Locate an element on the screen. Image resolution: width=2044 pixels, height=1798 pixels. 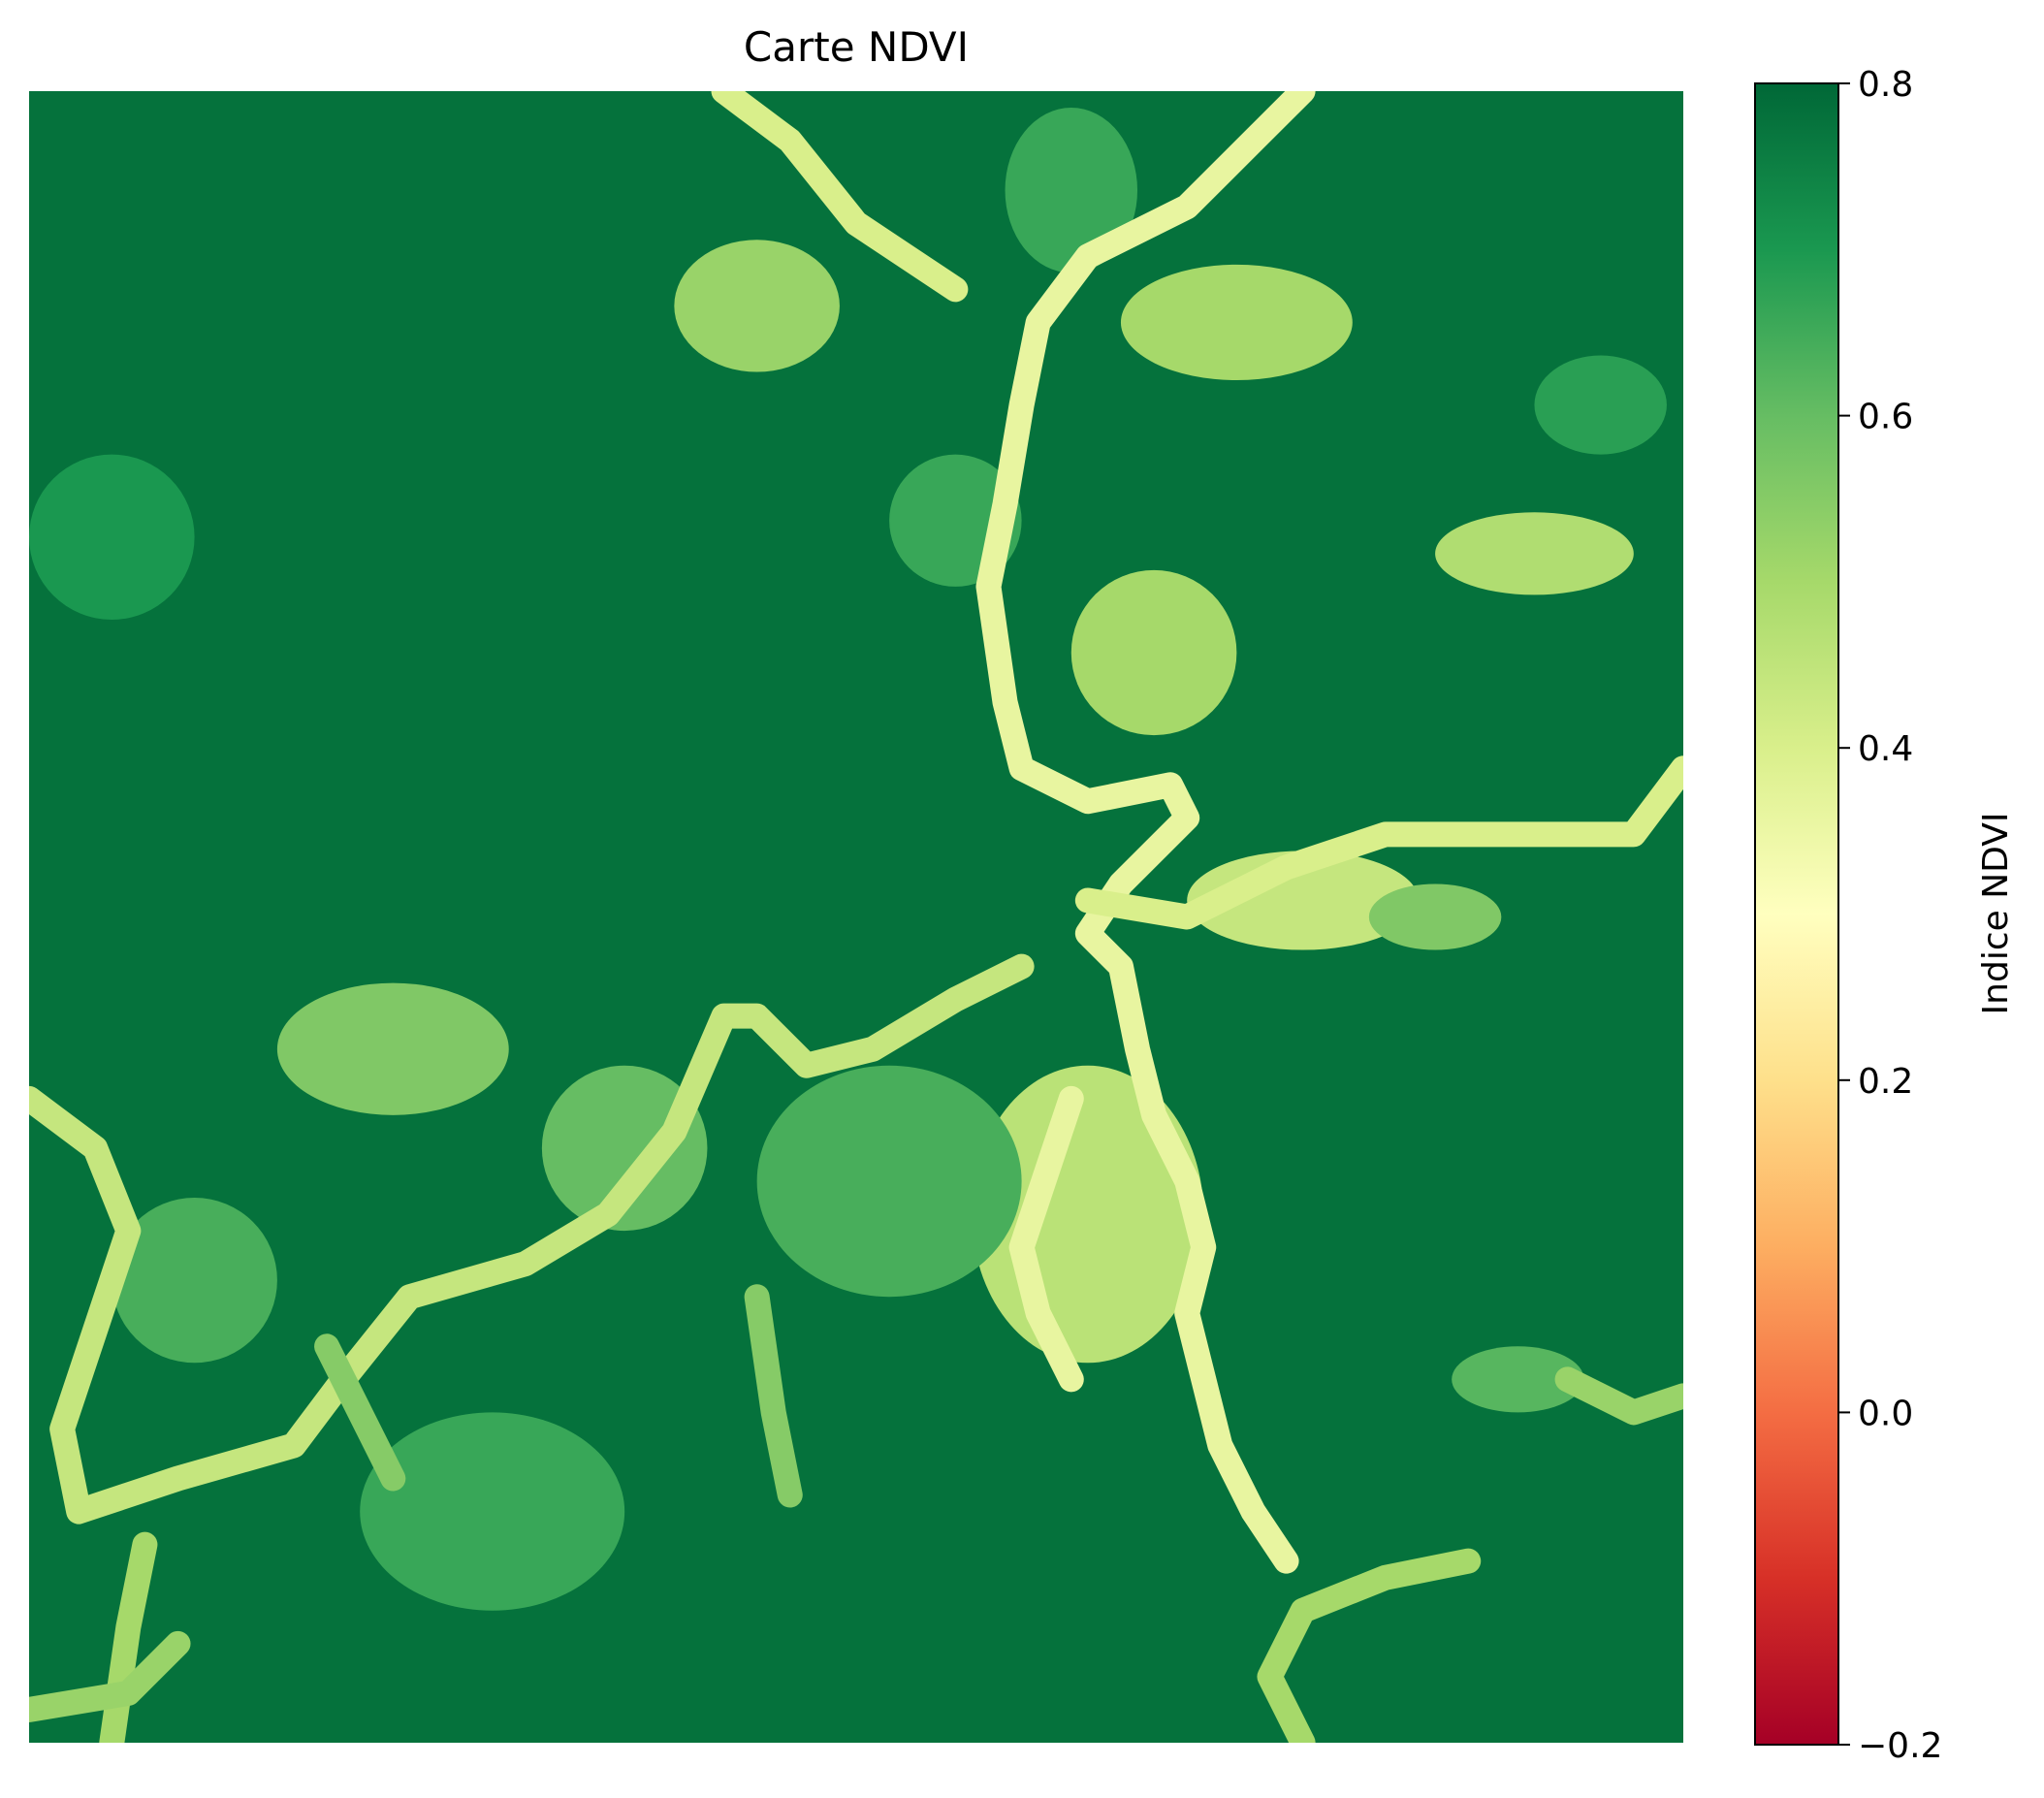
colorbar-tick-label-3: 0.2 is located at coordinates (1885, 1082).